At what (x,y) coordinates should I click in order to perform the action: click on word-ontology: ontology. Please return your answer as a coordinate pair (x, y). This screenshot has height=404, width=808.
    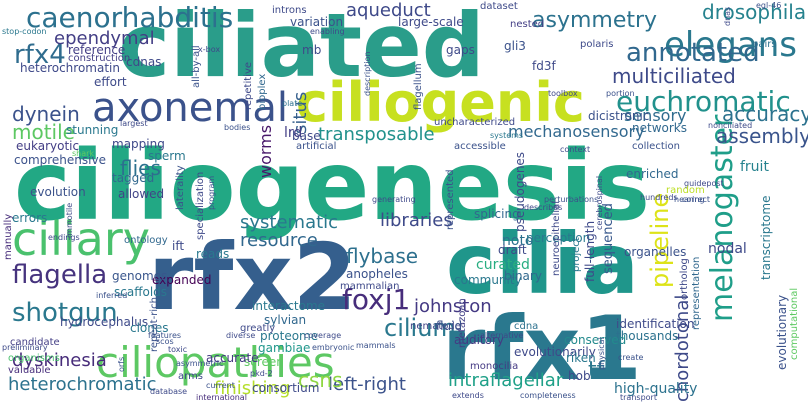
    Looking at the image, I should click on (146, 240).